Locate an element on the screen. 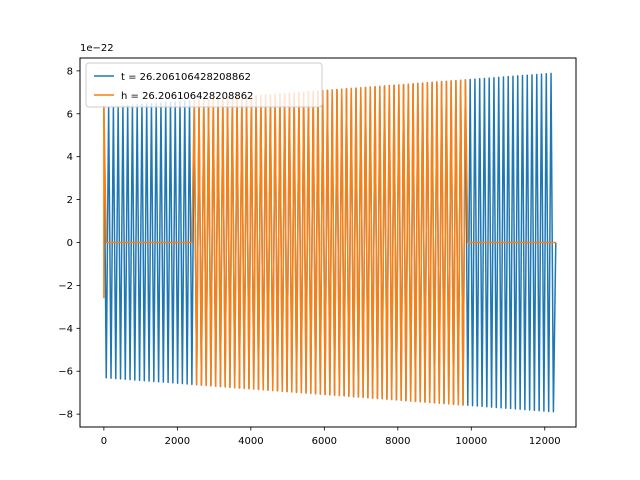  legend-label-0: t = 26.206106428208862 is located at coordinates (186, 77).